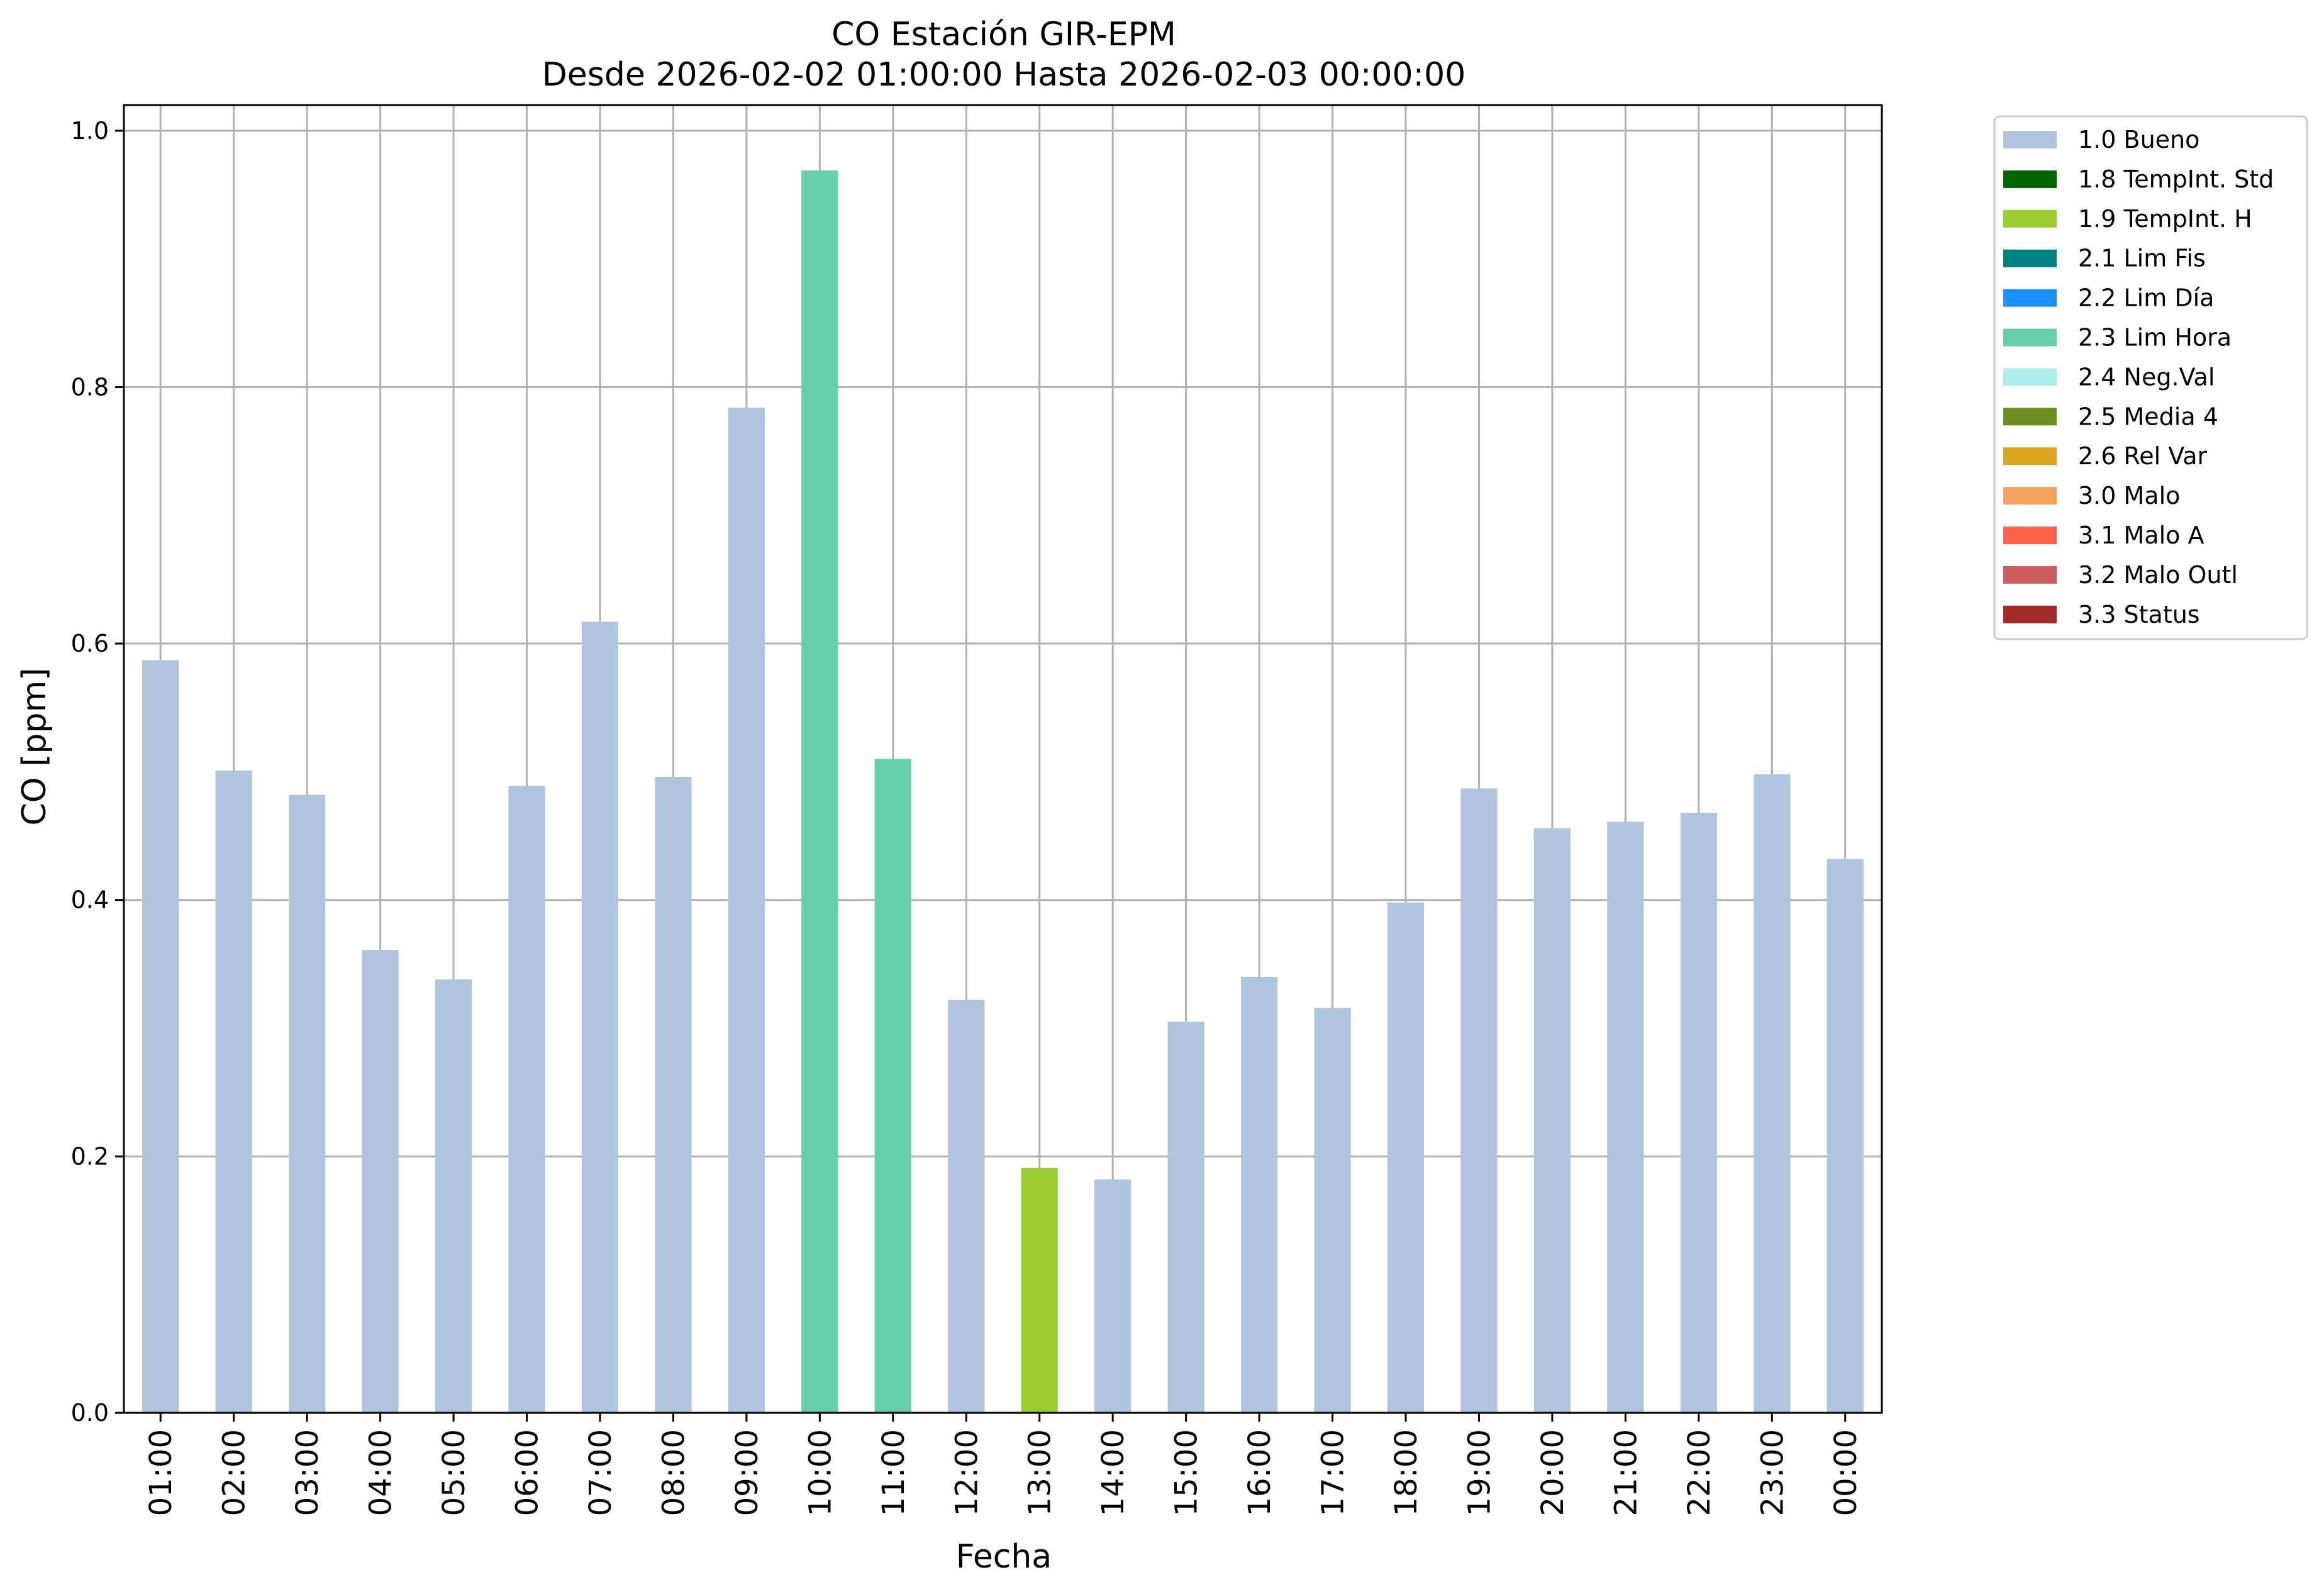 This screenshot has width=2324, height=1594. What do you see at coordinates (2155, 338) in the screenshot?
I see `legend-label: 2.3 Lim Hora` at bounding box center [2155, 338].